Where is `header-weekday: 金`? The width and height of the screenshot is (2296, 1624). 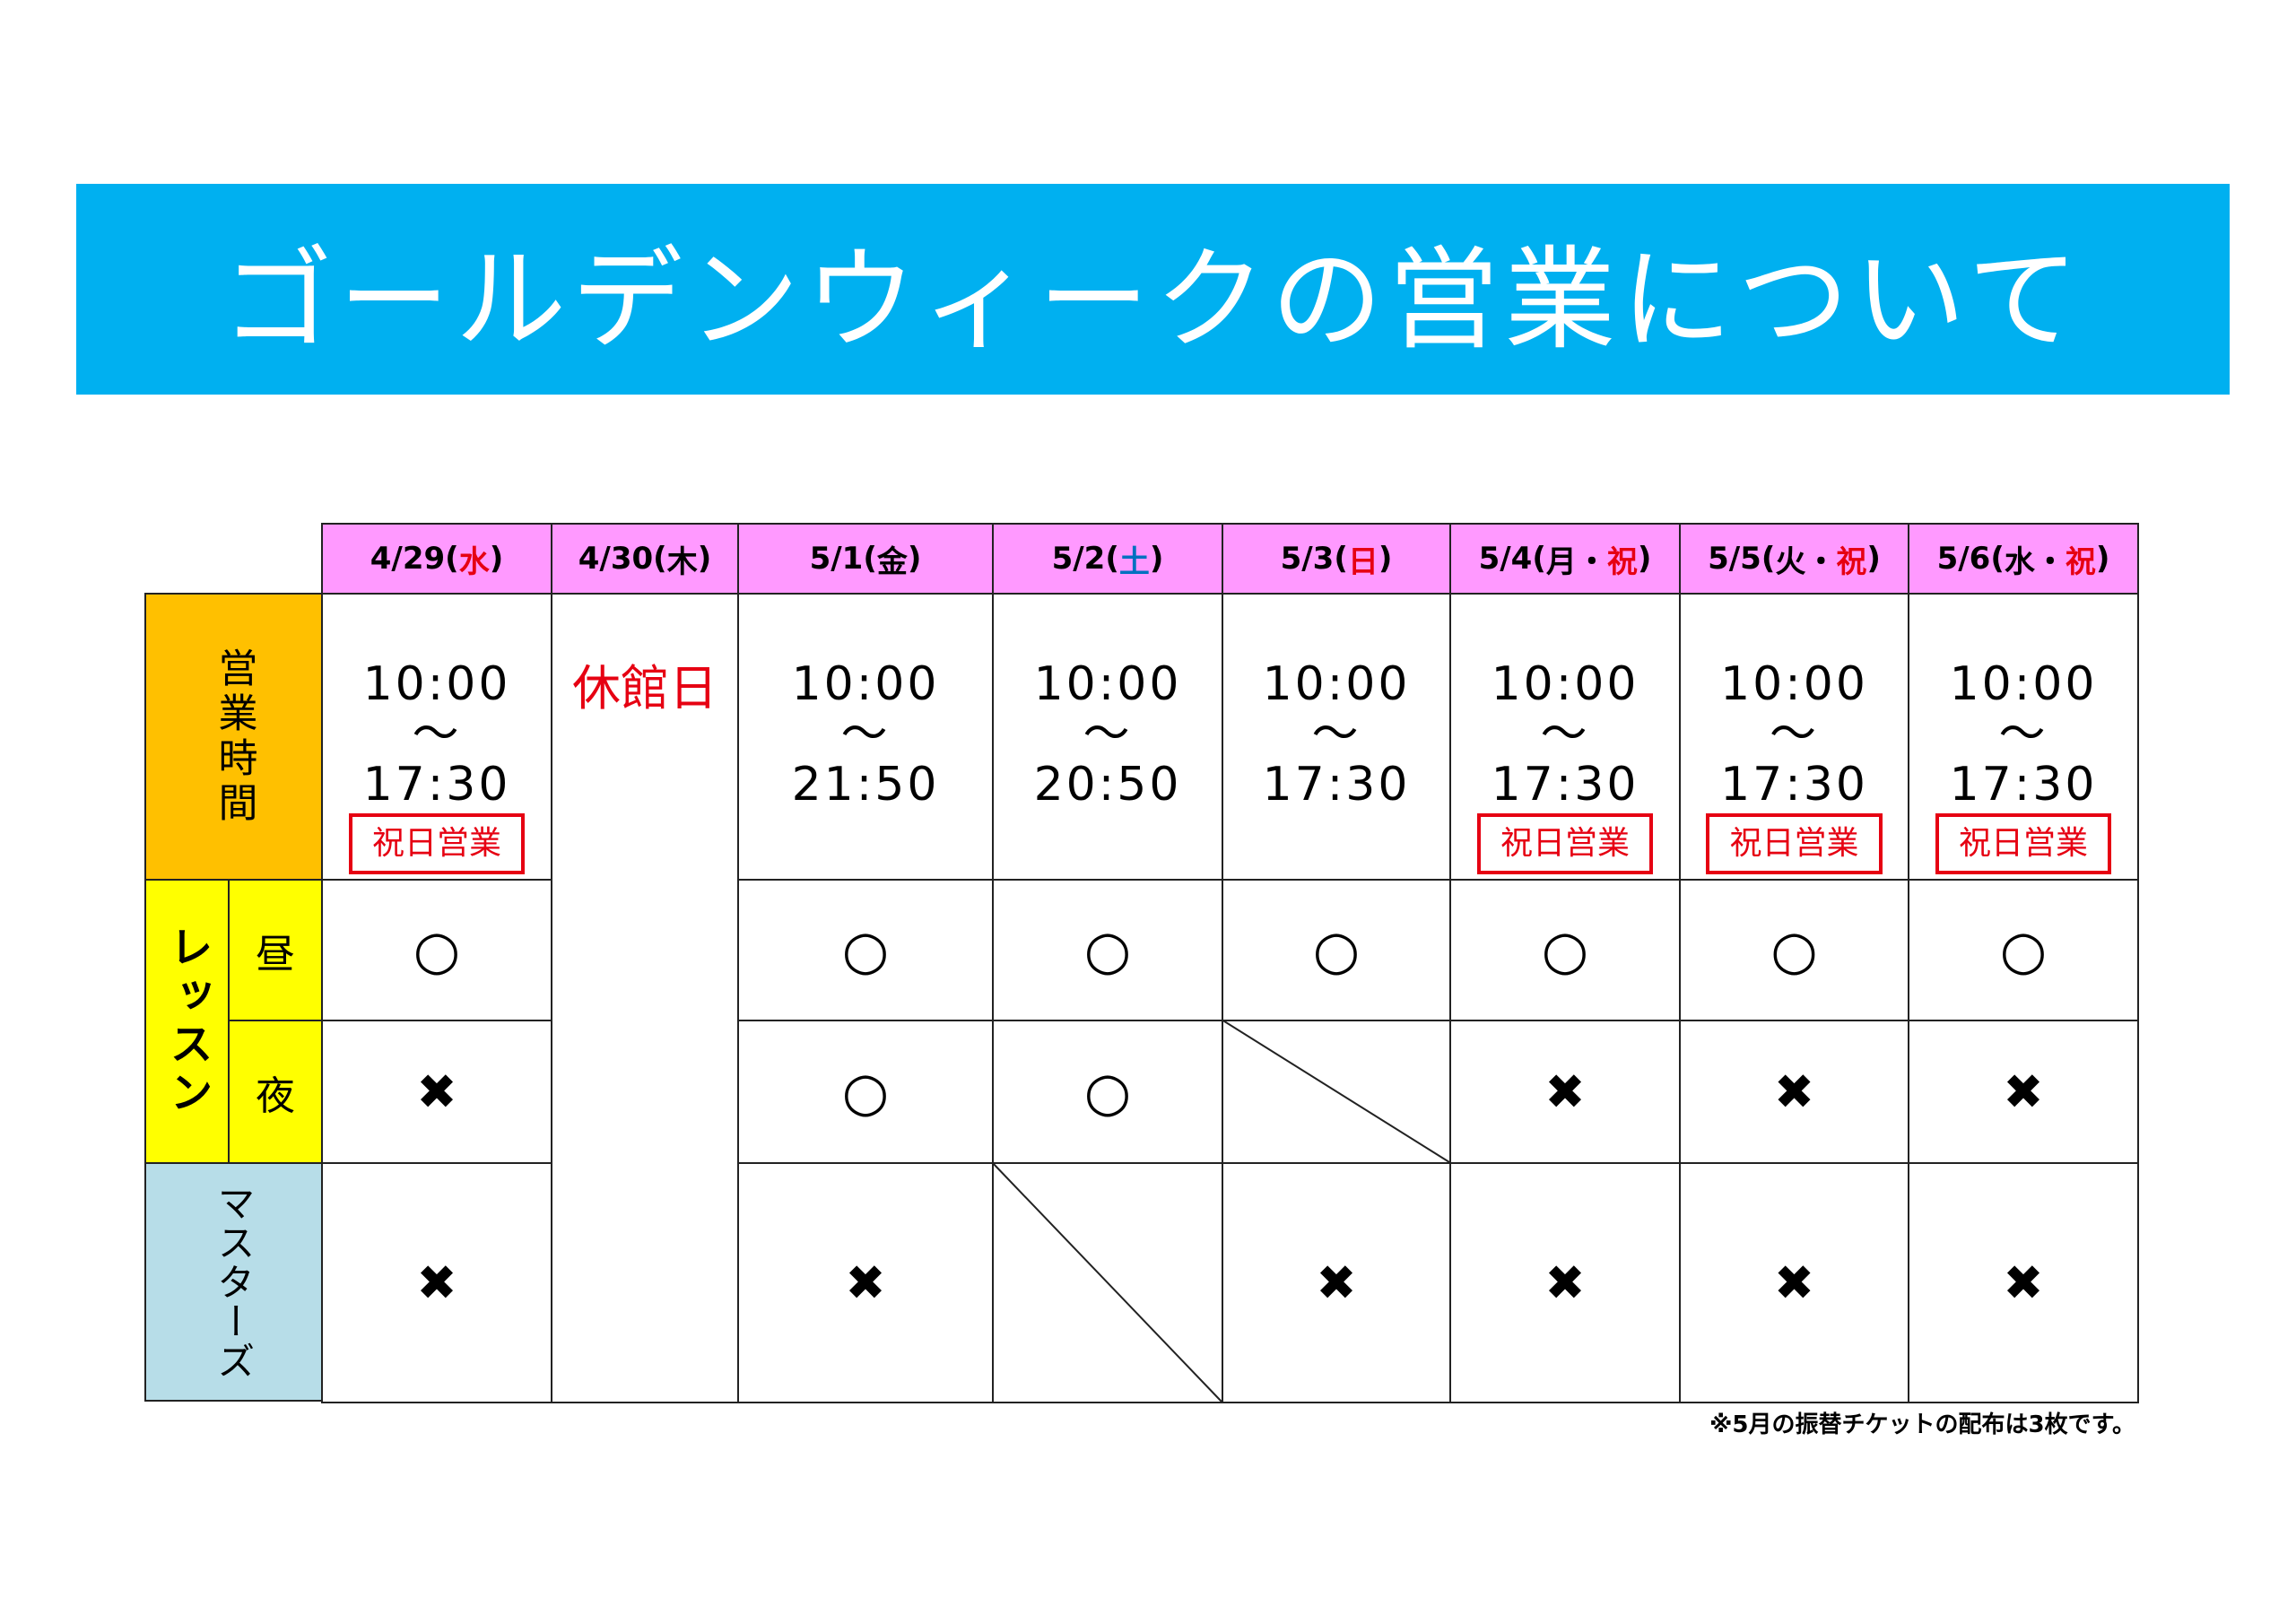 header-weekday: 金 is located at coordinates (892, 561).